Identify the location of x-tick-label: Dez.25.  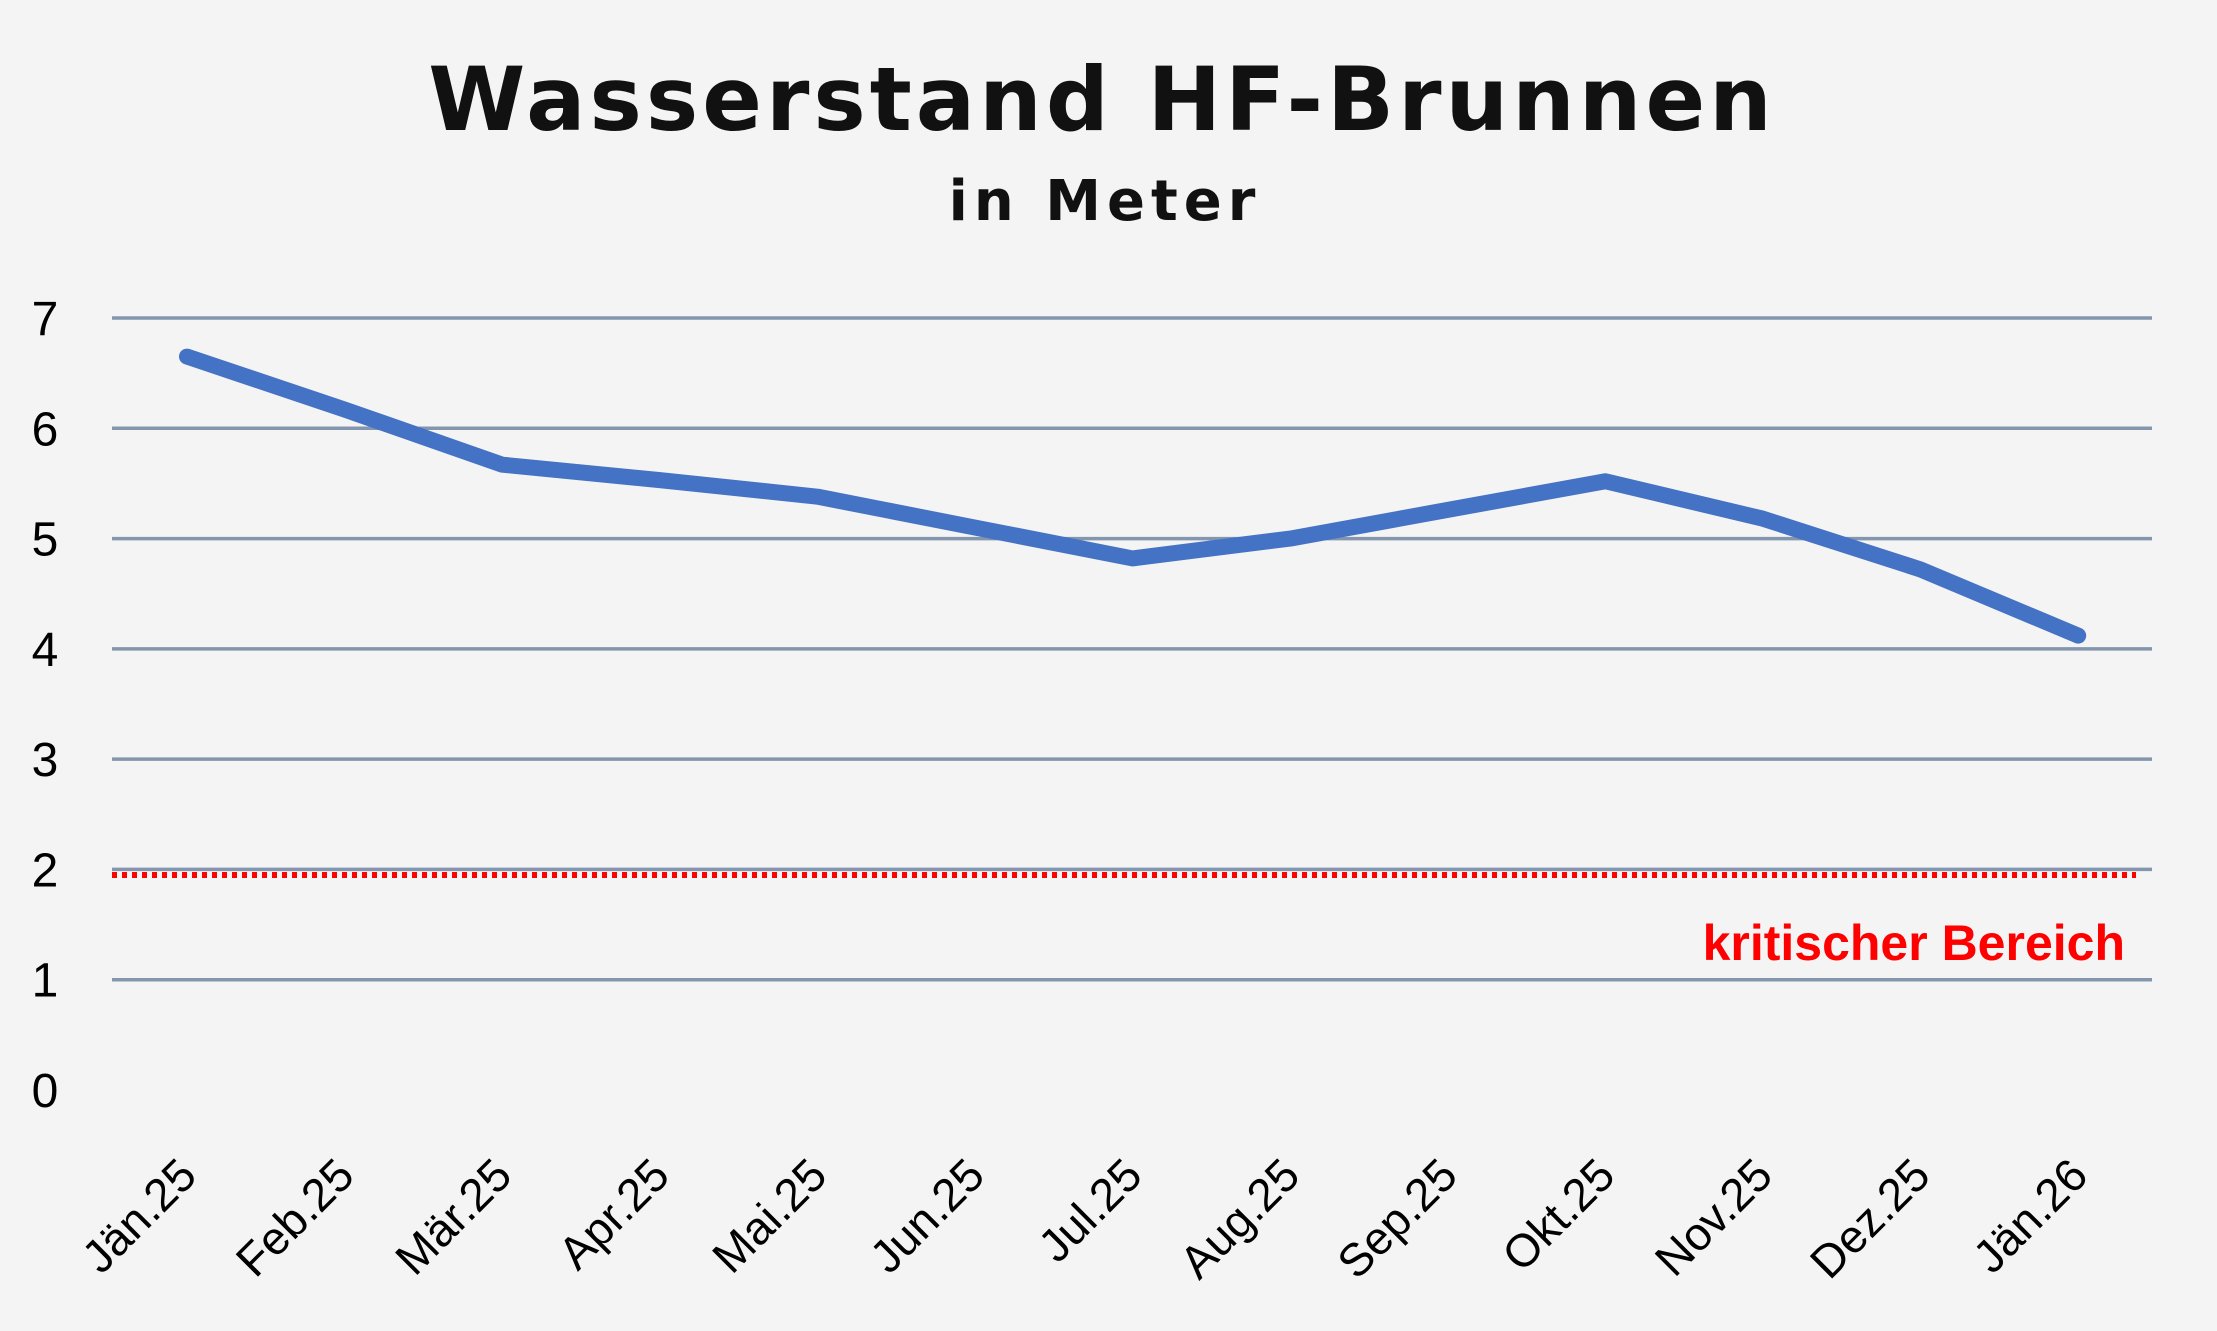
(1870, 1218).